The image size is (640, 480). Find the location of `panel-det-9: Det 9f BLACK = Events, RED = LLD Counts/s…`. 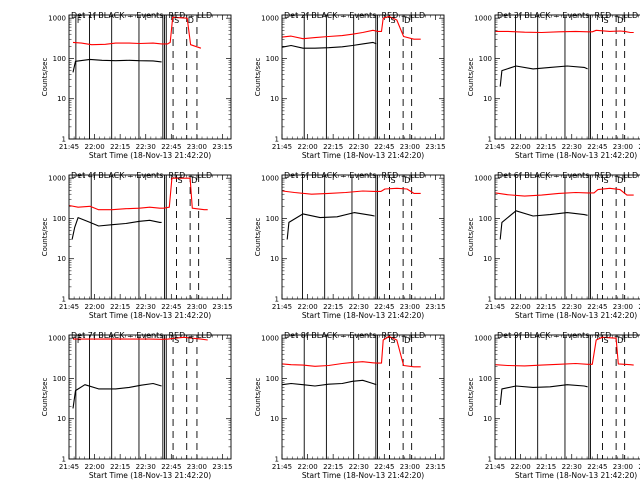

panel-det-9: Det 9f BLACK = Events, RED = LLD Counts/s… is located at coordinates (553, 405).